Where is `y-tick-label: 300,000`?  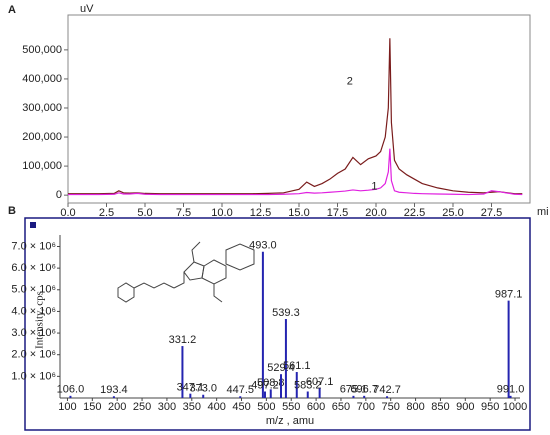
y-tick-label: 300,000 is located at coordinates (42, 108).